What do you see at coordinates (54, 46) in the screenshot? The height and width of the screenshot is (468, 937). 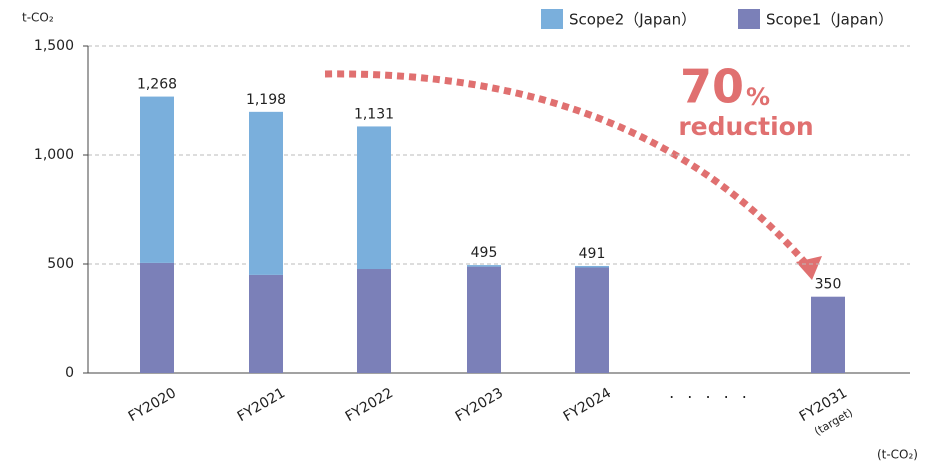 I see `y-tick-label: 1,500` at bounding box center [54, 46].